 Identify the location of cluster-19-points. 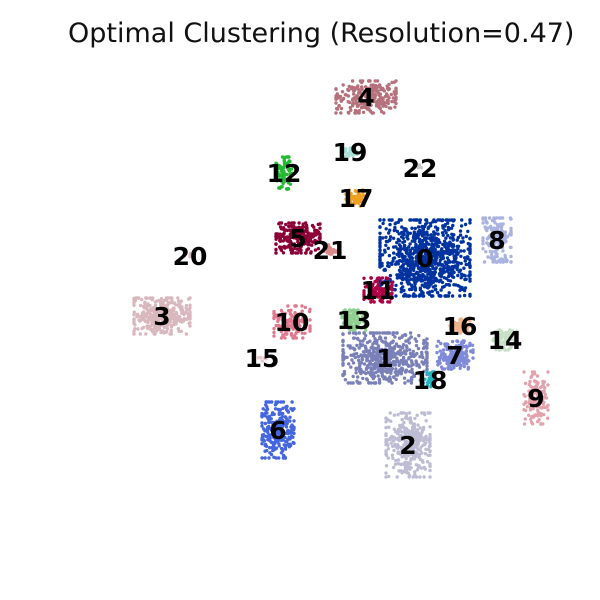
(350, 152).